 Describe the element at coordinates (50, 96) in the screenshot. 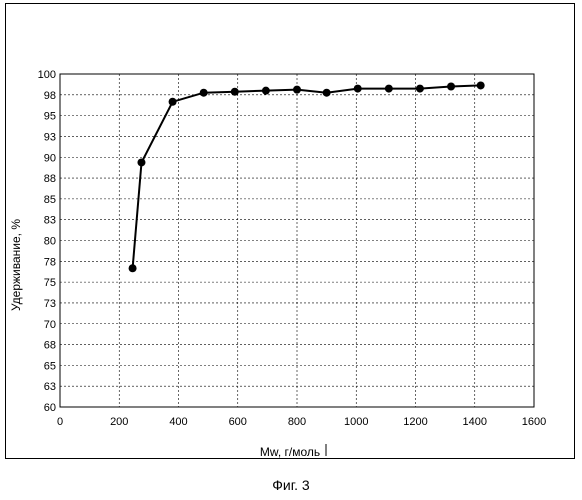

I see `y-tick-label: 98` at that location.